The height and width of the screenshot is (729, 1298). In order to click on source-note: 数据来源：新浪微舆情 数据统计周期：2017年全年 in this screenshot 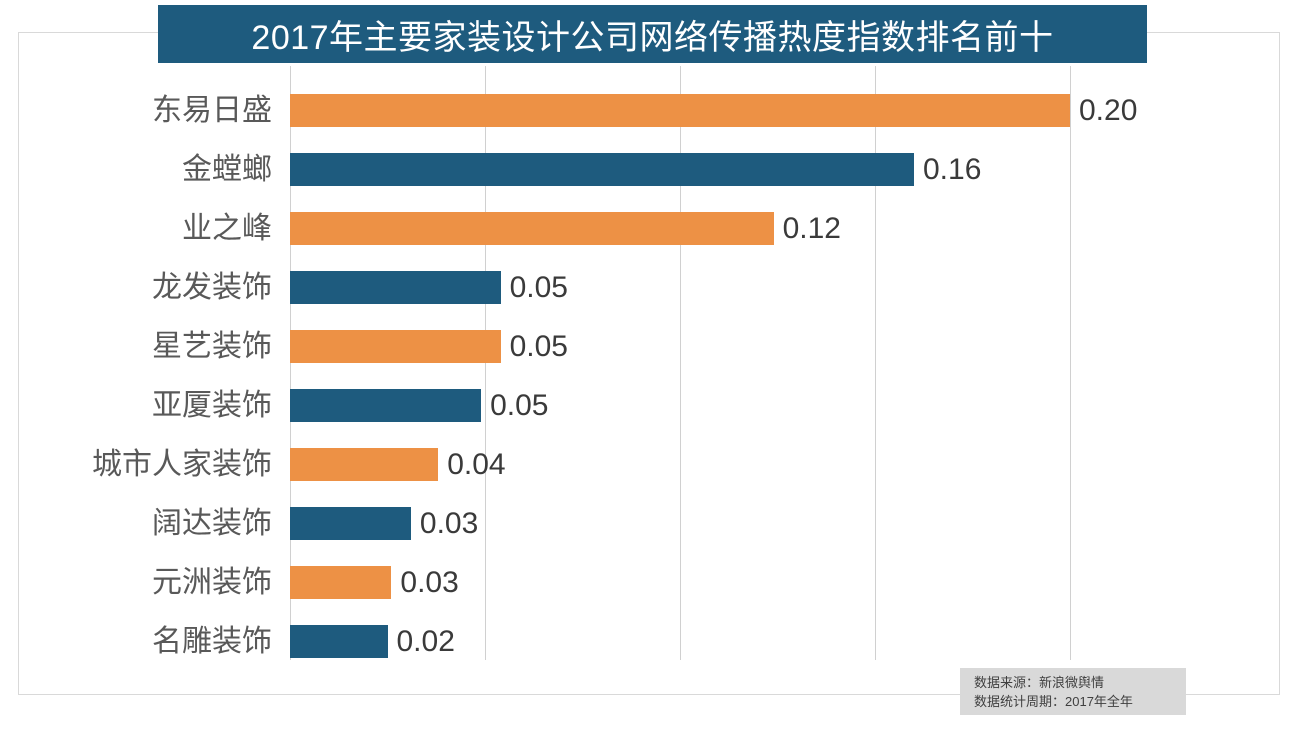, I will do `click(1073, 691)`.